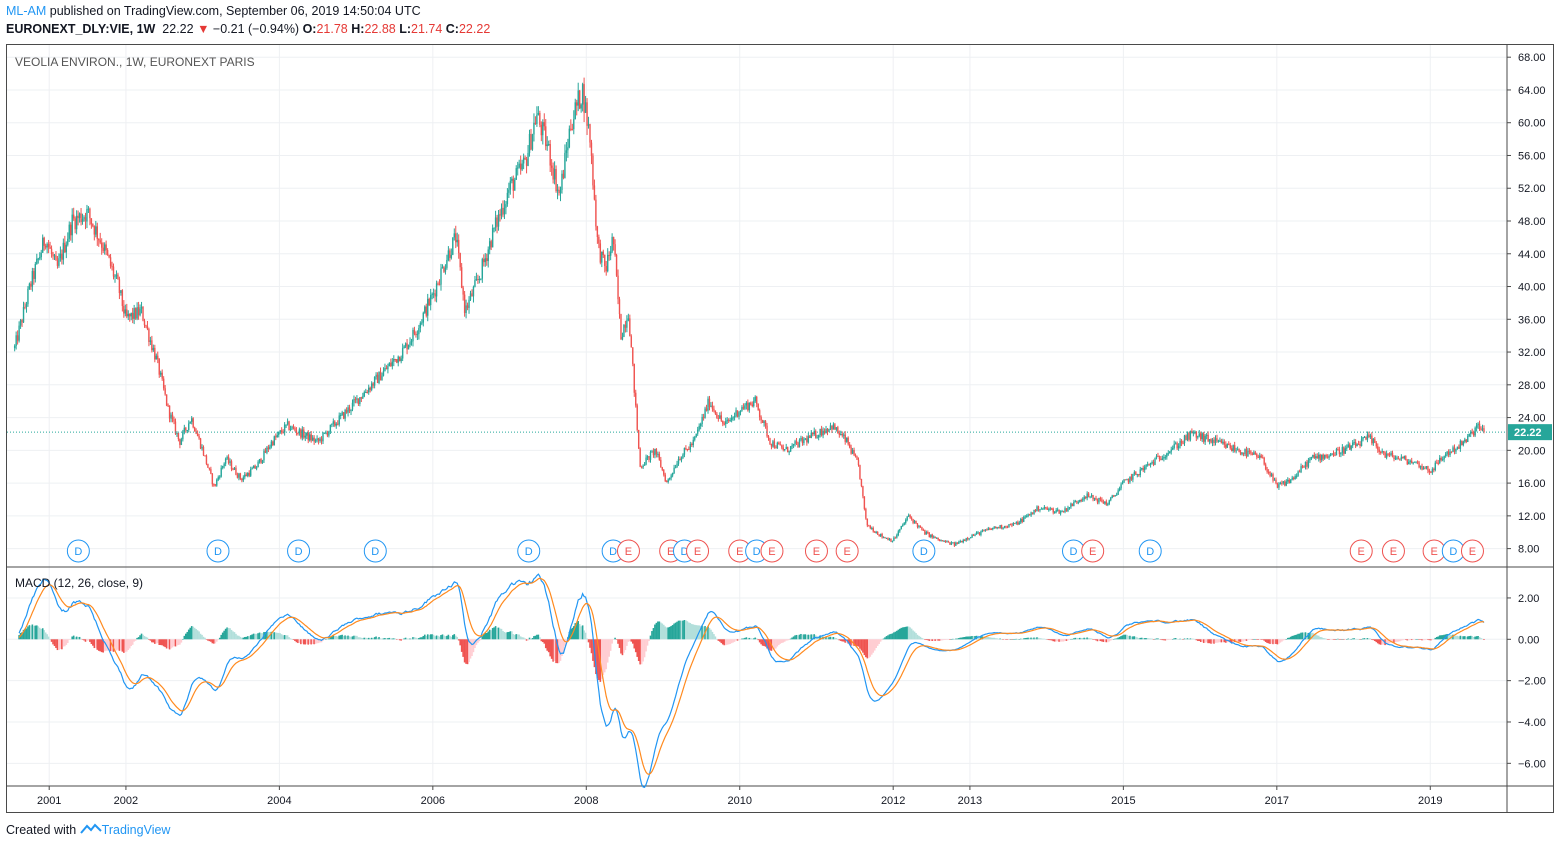 This screenshot has height=849, width=1560. Describe the element at coordinates (136, 830) in the screenshot. I see `tradingview-brand: TradingView` at that location.